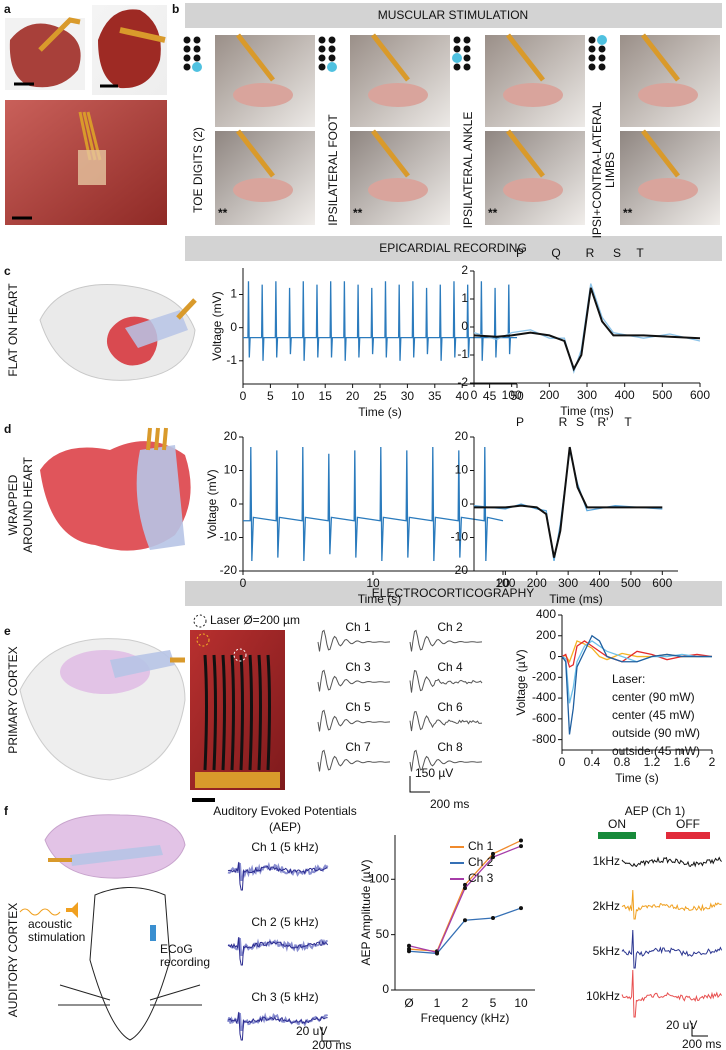 This screenshot has height=1050, width=726. I want to click on y-tick-label: -200, so click(544, 676).